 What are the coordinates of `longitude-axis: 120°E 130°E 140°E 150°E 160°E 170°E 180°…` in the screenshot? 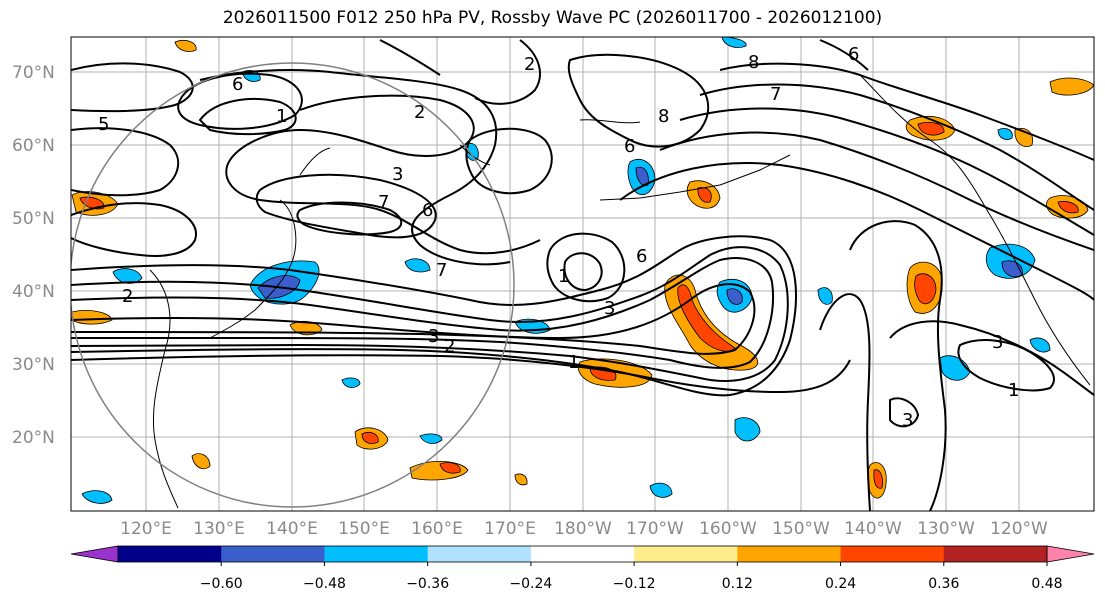 It's located at (584, 529).